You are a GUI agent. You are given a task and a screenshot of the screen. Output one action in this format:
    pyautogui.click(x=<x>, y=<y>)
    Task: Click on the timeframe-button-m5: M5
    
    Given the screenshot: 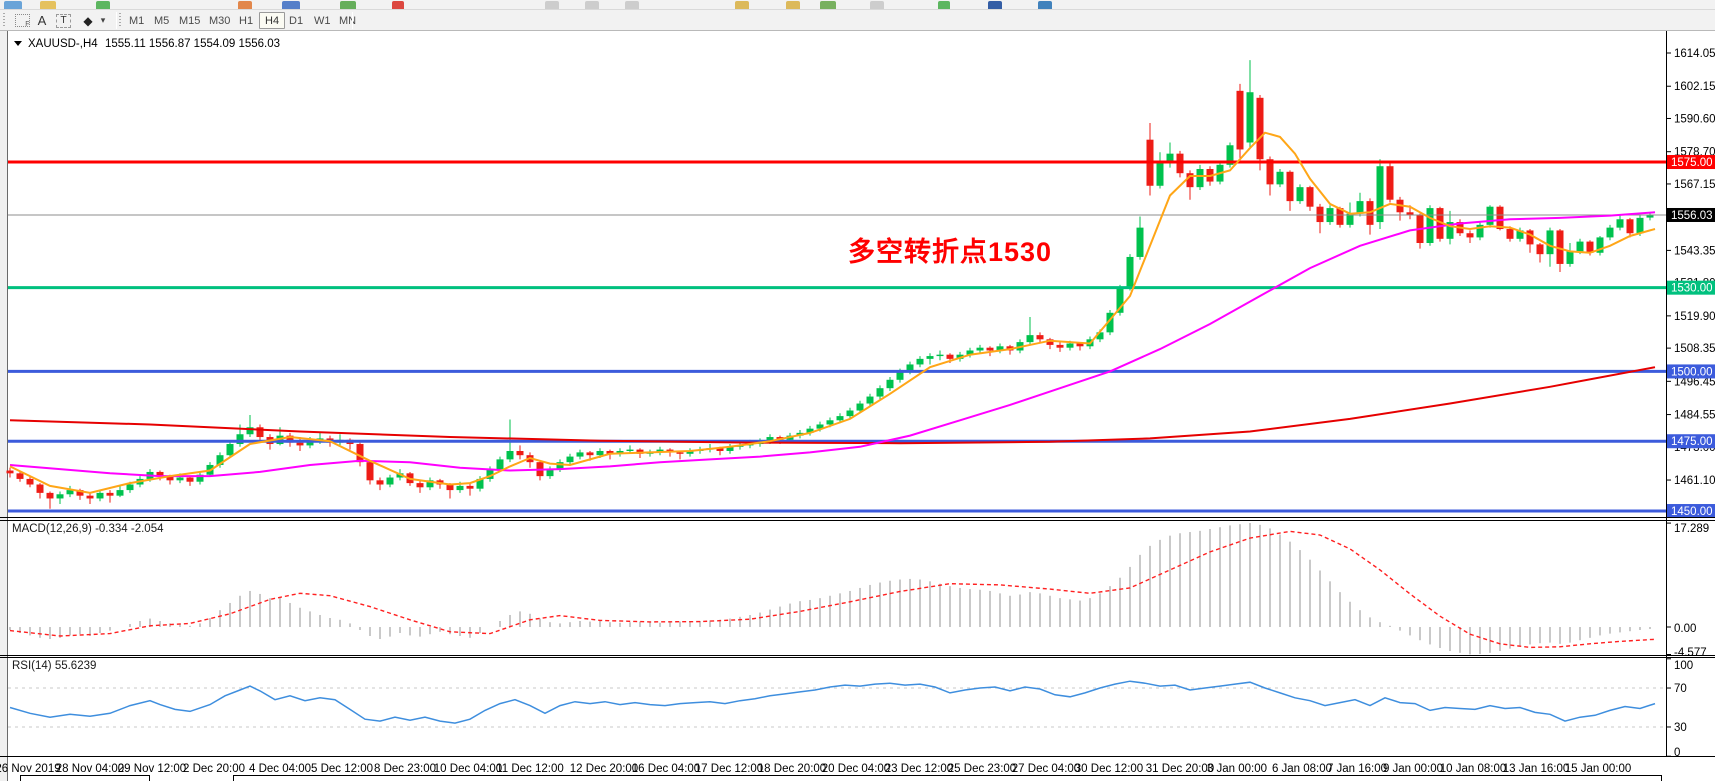 What is the action you would take?
    pyautogui.click(x=162, y=20)
    